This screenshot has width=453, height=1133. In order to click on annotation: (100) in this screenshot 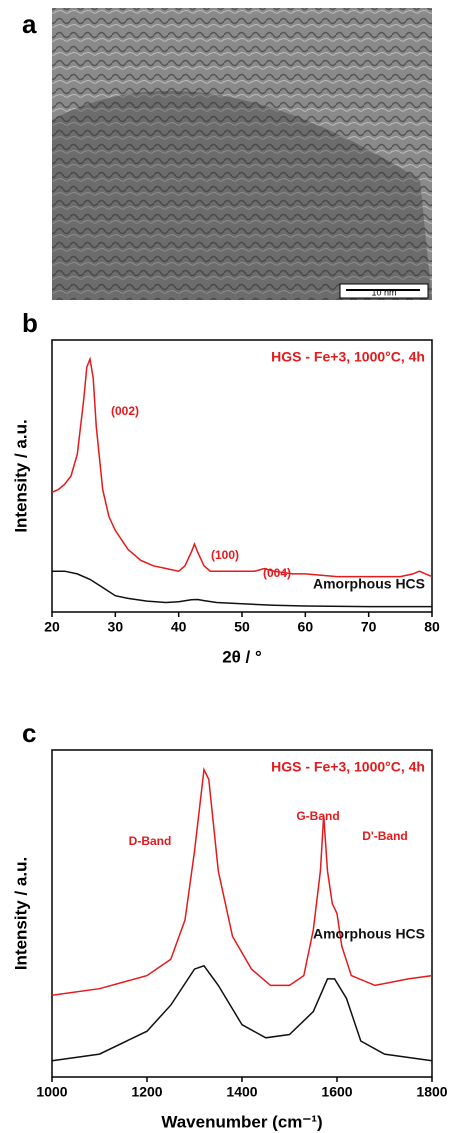, I will do `click(225, 555)`.